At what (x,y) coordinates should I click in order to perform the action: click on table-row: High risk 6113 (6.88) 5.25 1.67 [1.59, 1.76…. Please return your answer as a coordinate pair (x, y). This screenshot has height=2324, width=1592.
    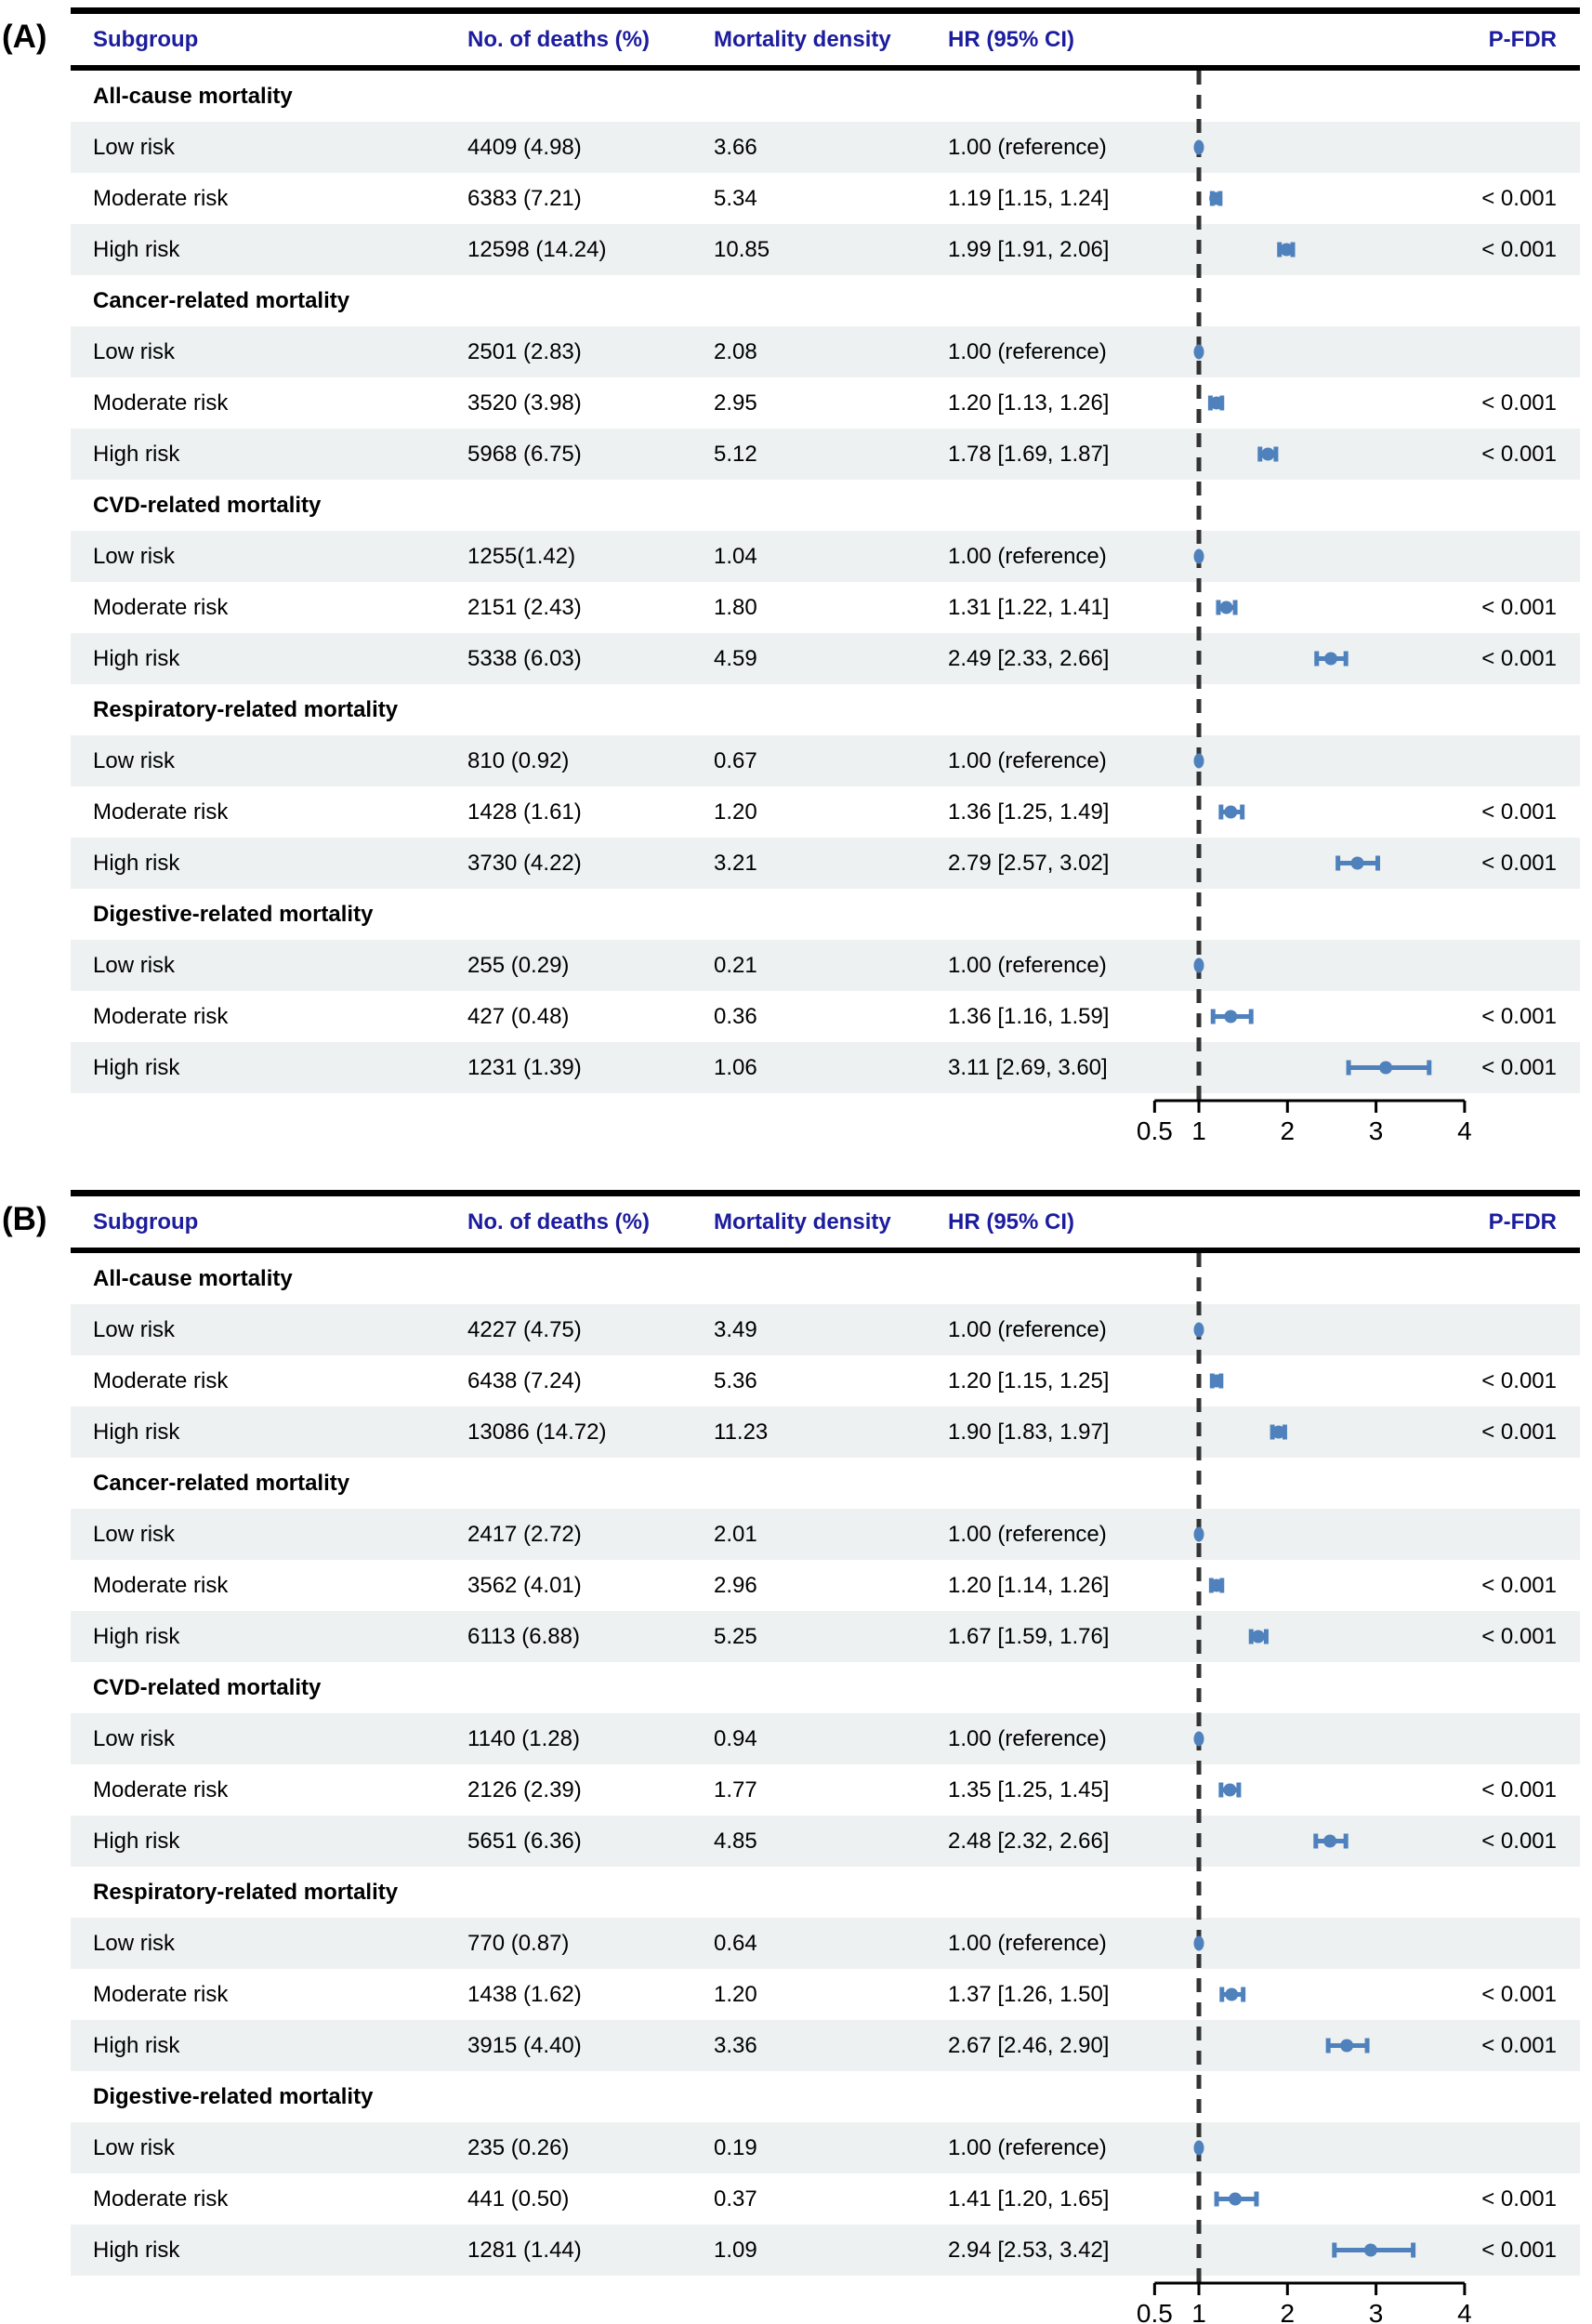
    Looking at the image, I should click on (825, 1636).